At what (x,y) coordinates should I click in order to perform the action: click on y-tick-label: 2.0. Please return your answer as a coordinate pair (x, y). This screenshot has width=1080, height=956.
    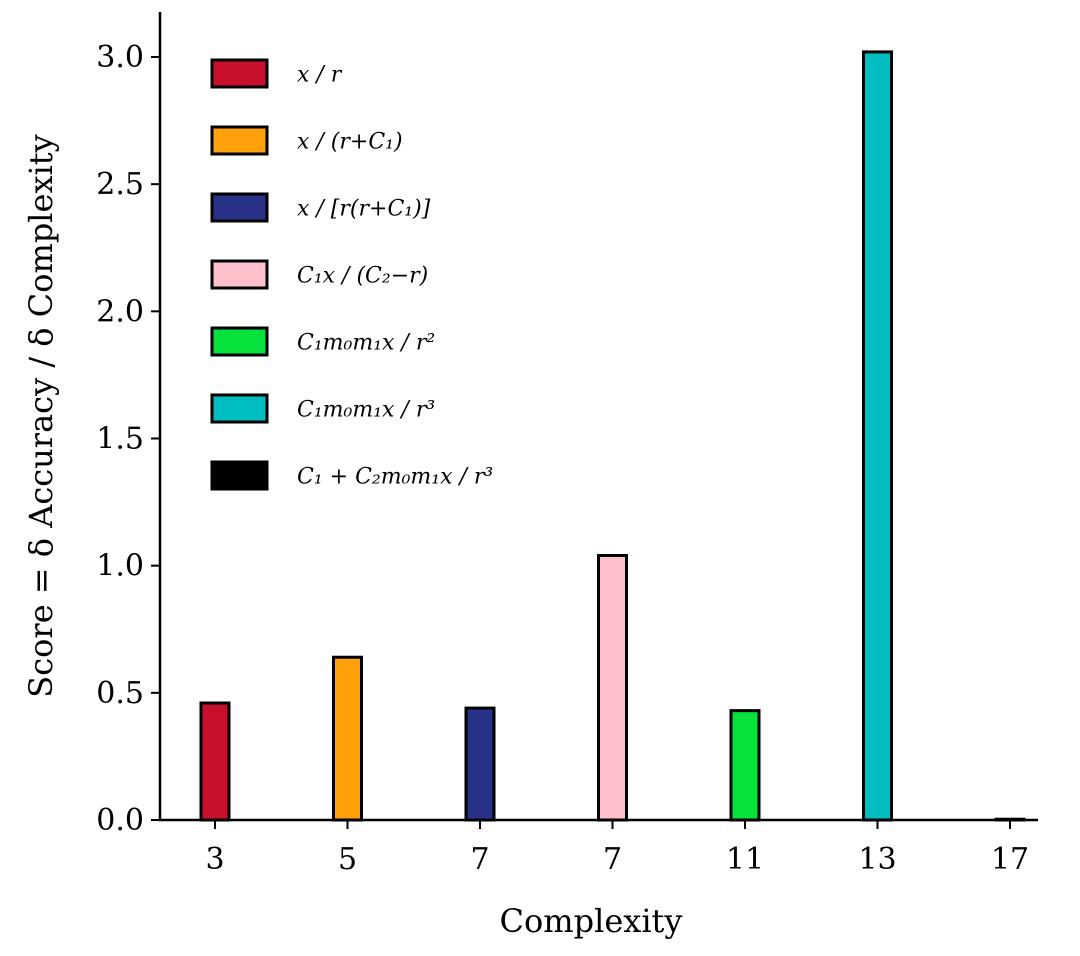
    Looking at the image, I should click on (120, 311).